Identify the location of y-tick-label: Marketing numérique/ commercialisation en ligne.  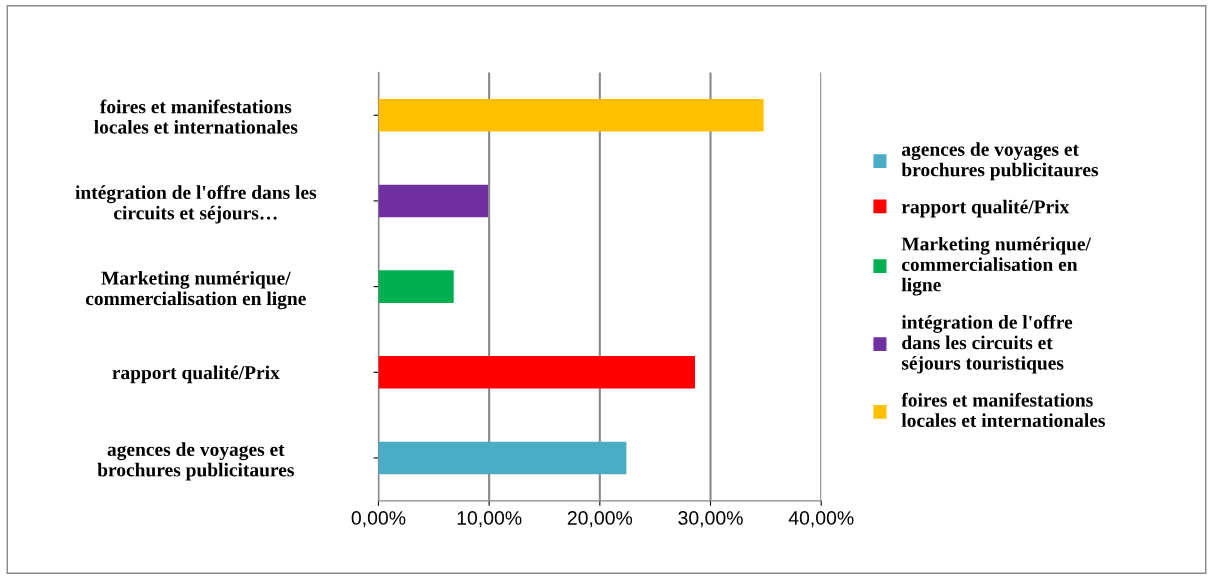
(195, 290).